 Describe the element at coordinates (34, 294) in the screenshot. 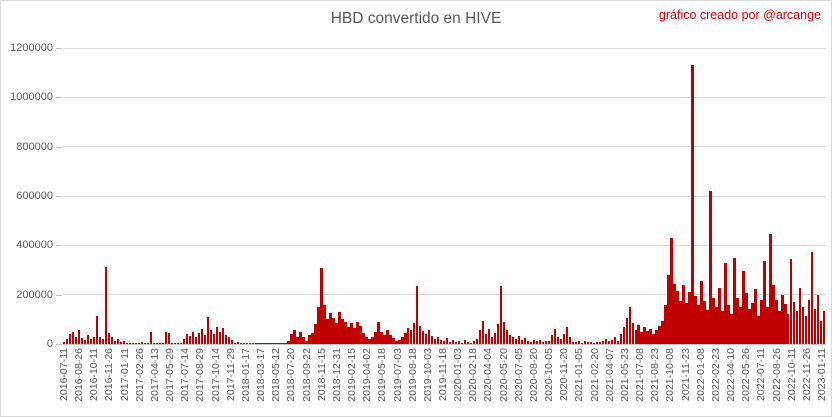

I see `y-axis-tick-label: 200000` at that location.